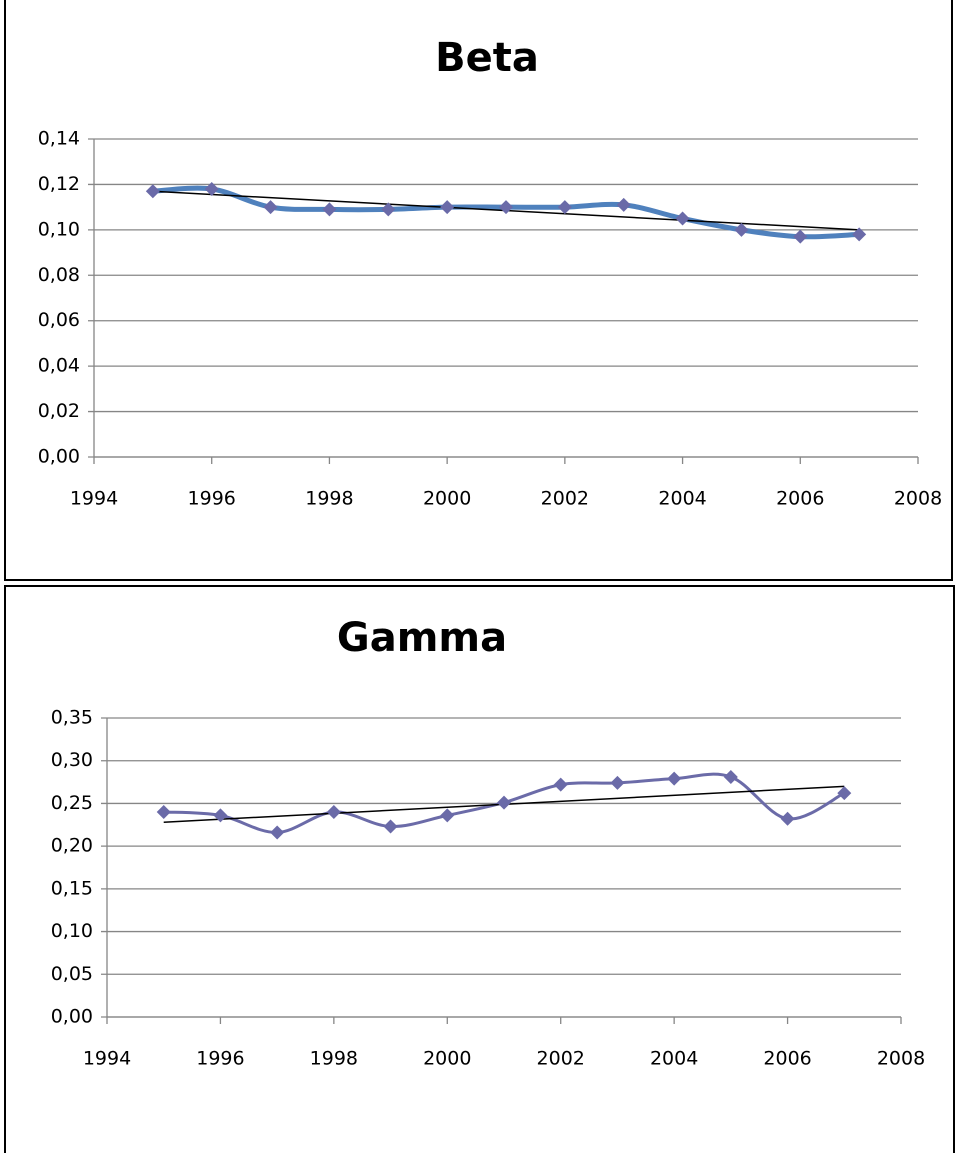 The image size is (955, 1153). What do you see at coordinates (59, 366) in the screenshot?
I see `y-tick-label: 0,04` at bounding box center [59, 366].